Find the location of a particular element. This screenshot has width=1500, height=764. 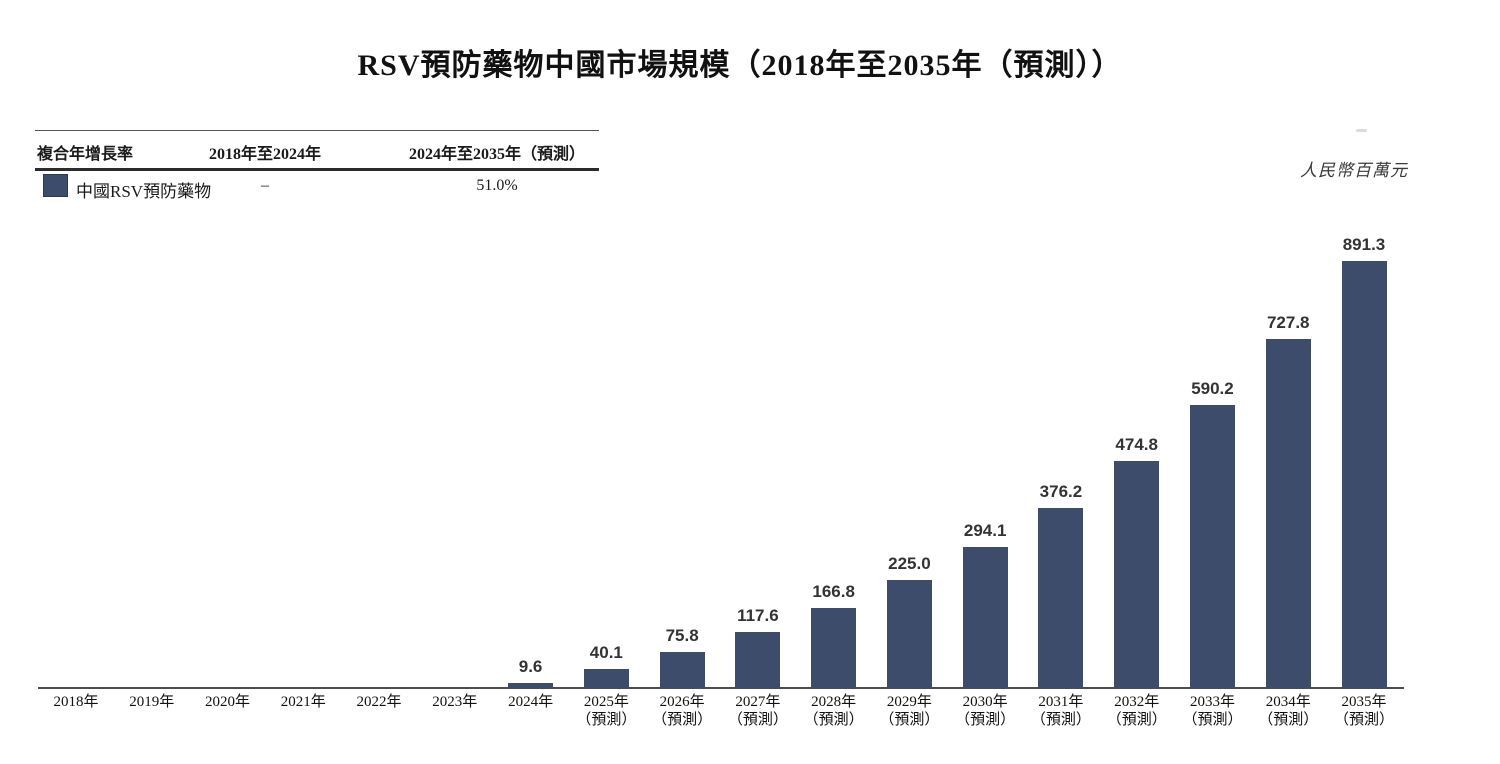

bar-value-label: 166.8 is located at coordinates (833, 591).